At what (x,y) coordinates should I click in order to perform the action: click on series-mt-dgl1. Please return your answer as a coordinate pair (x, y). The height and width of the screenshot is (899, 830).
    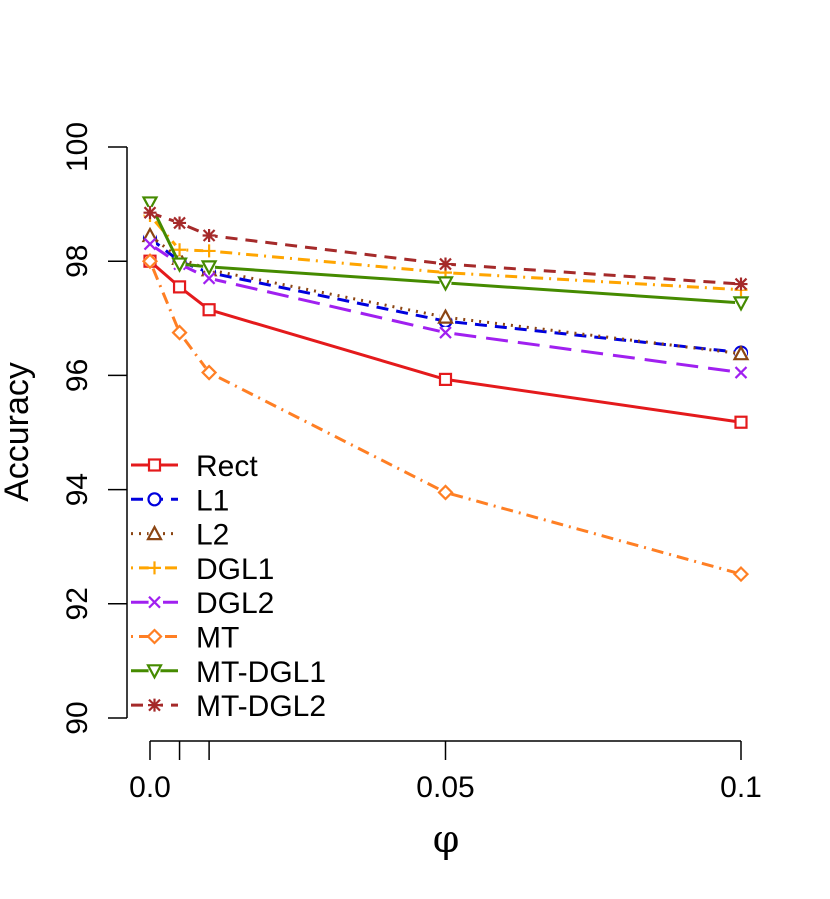
    Looking at the image, I should click on (445, 254).